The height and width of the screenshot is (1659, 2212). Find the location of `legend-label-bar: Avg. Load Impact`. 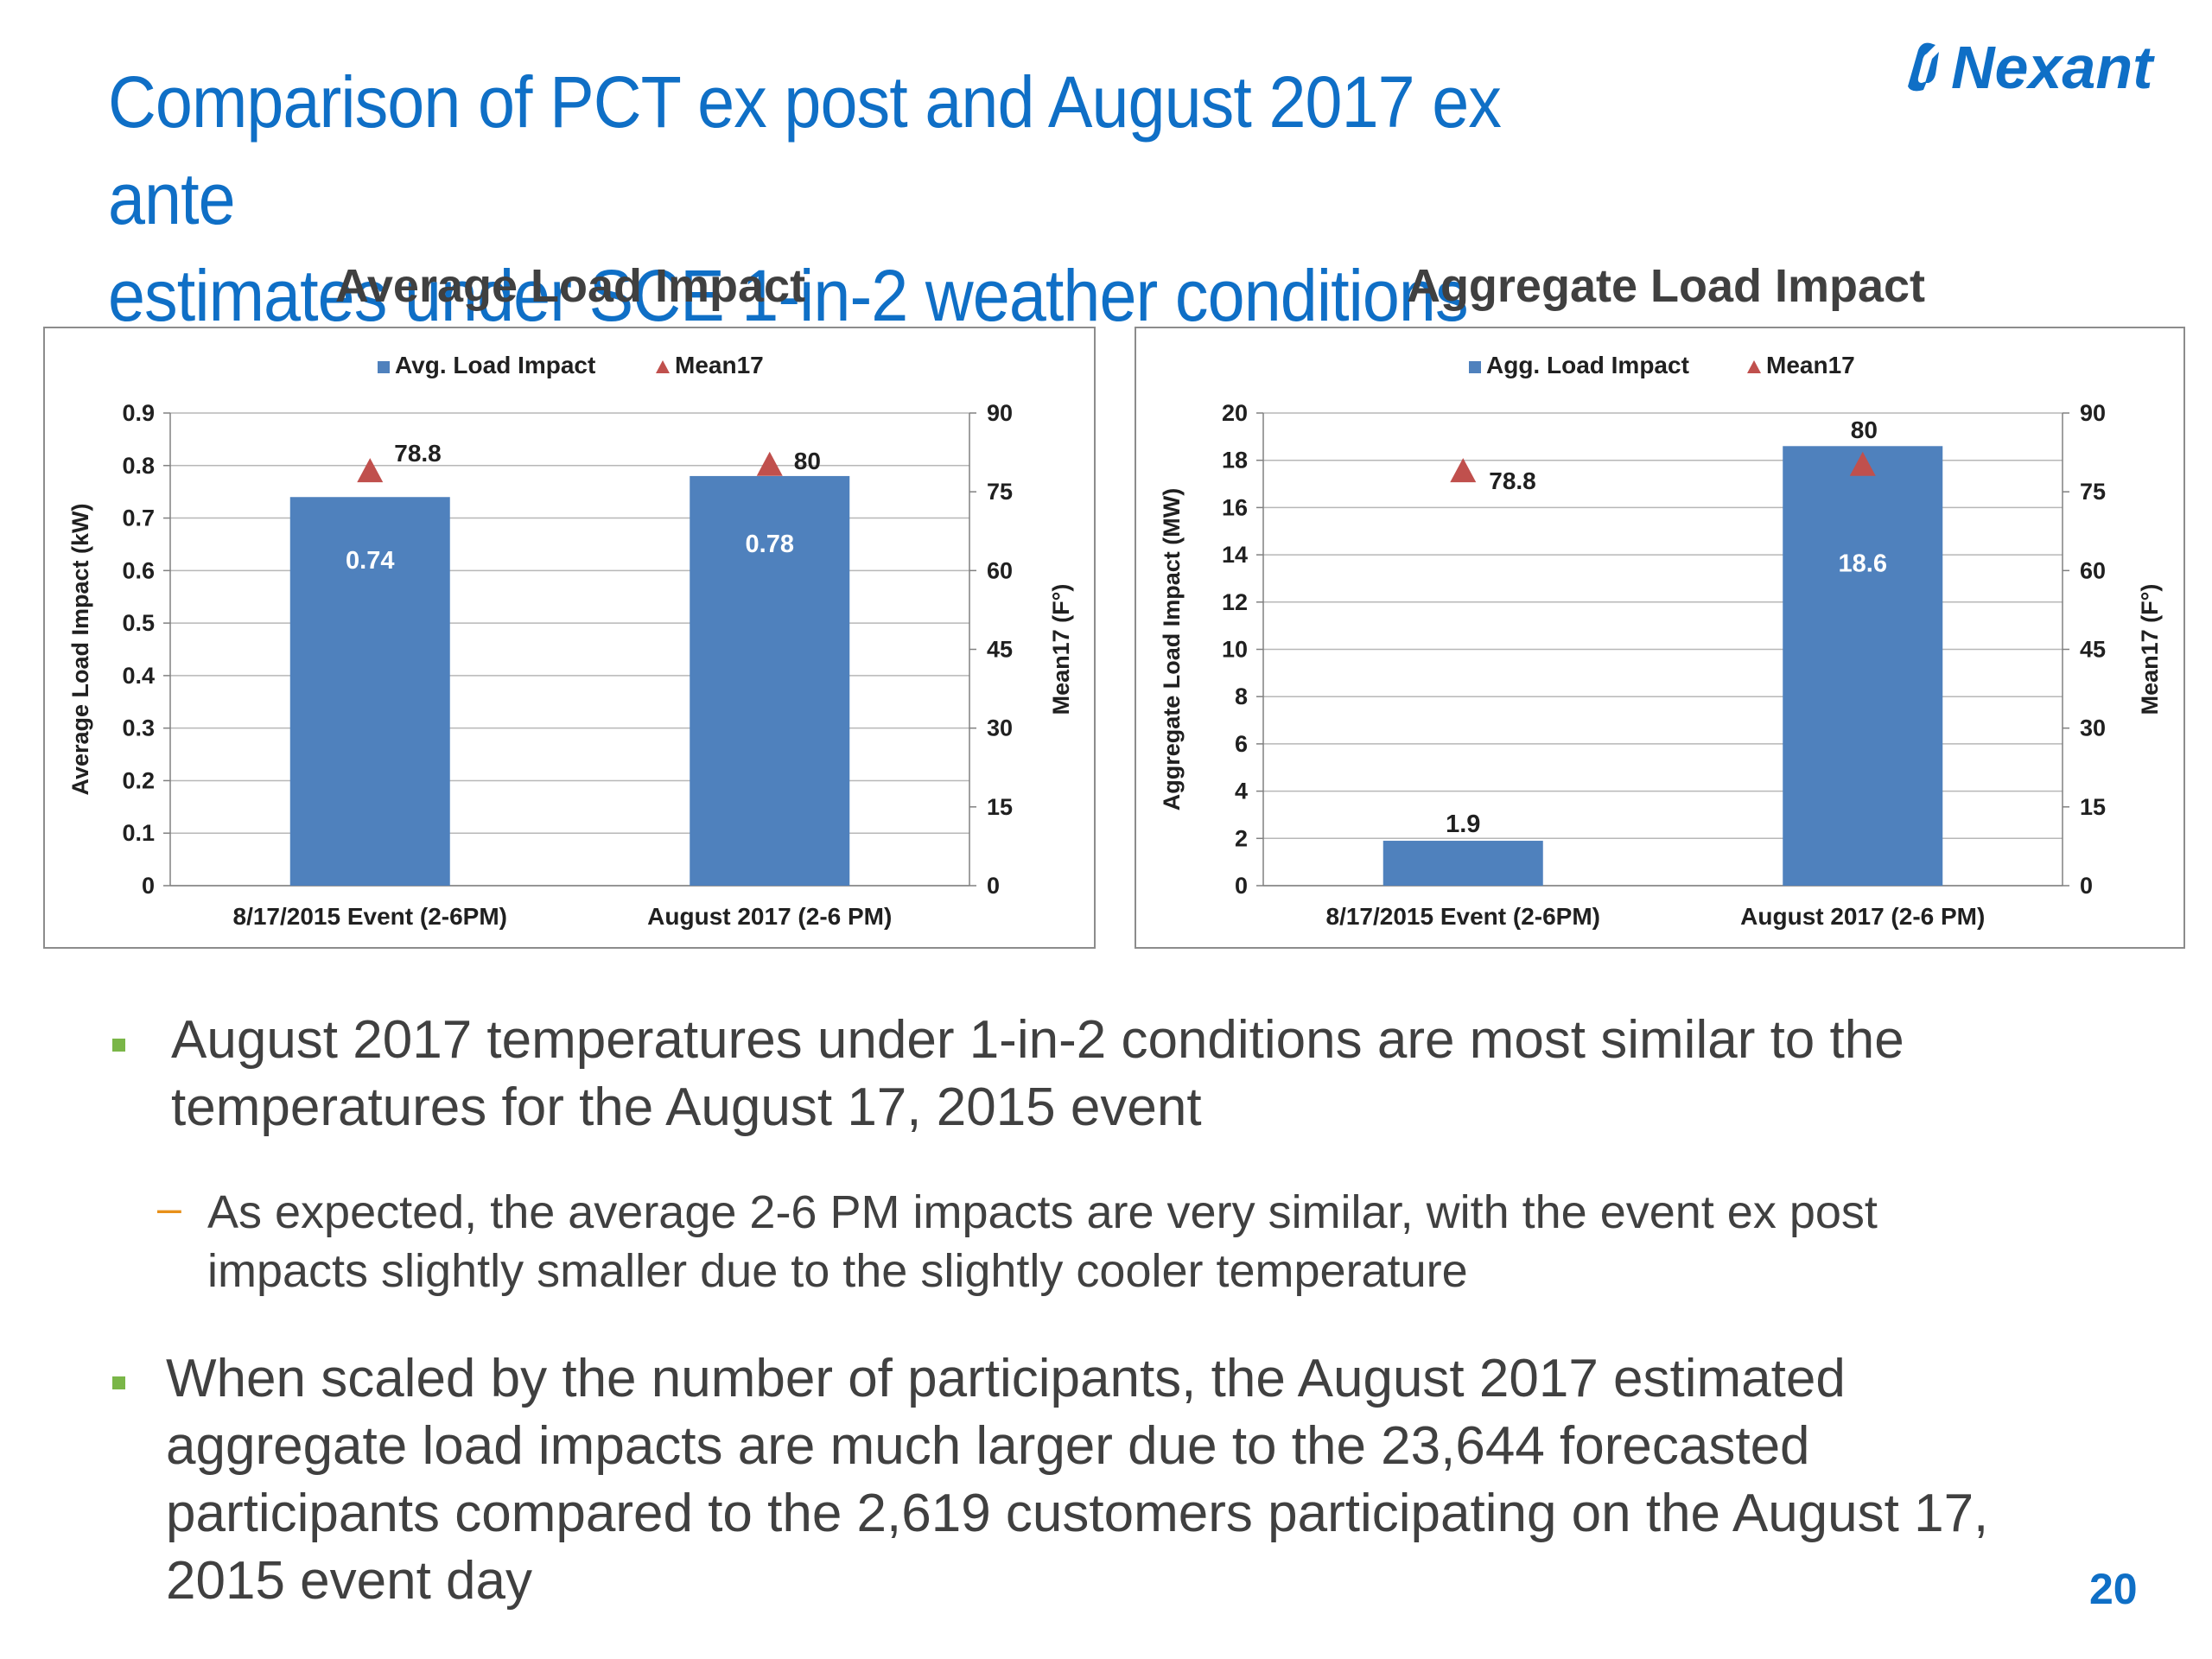

legend-label-bar: Avg. Load Impact is located at coordinates (495, 365).